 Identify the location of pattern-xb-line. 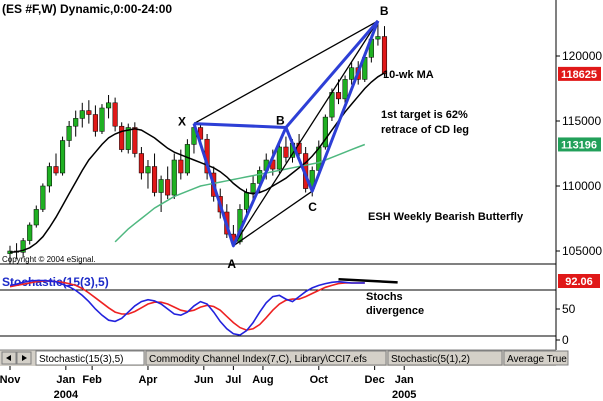
(240, 125).